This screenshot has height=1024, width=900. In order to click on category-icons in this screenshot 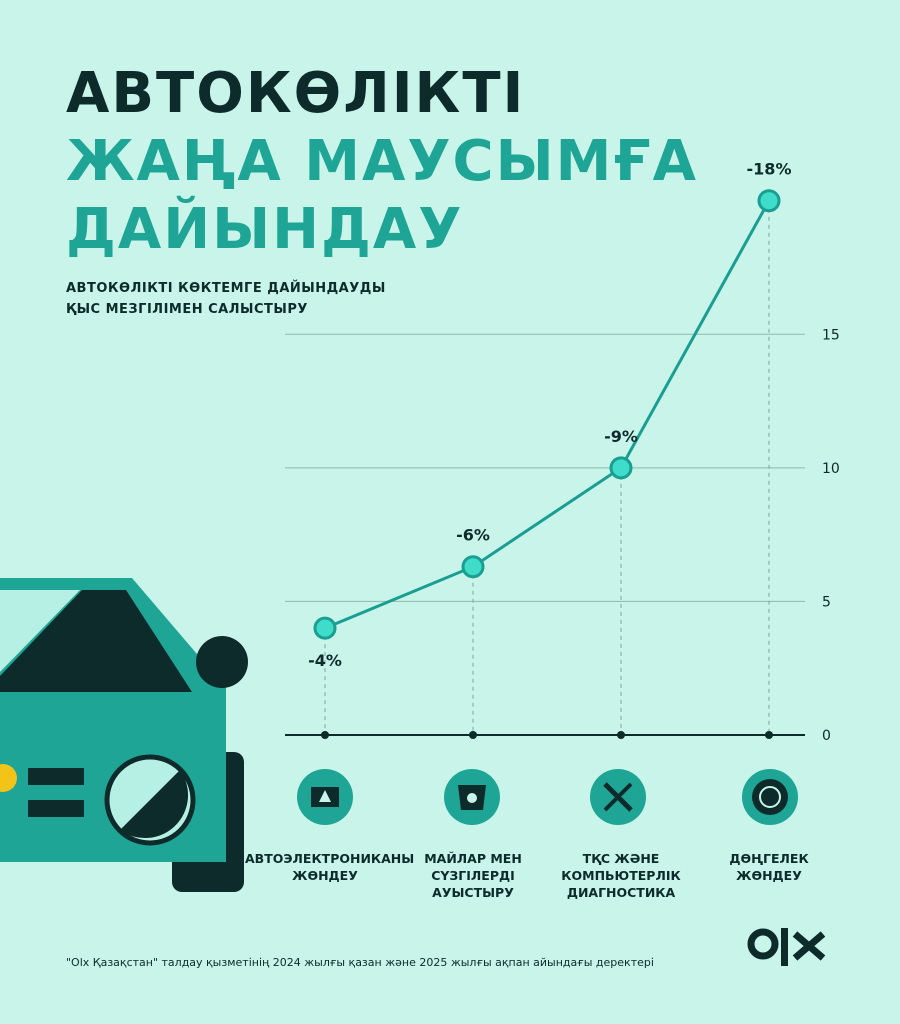, I will do `click(547, 797)`.